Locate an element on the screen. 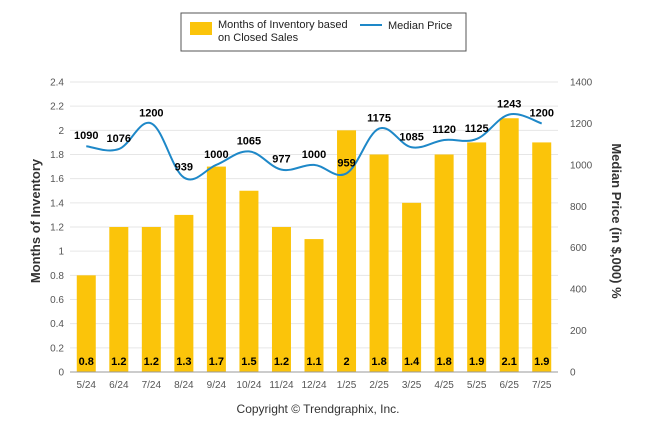 The height and width of the screenshot is (434, 646). x-tick-label: 6/25 is located at coordinates (509, 385).